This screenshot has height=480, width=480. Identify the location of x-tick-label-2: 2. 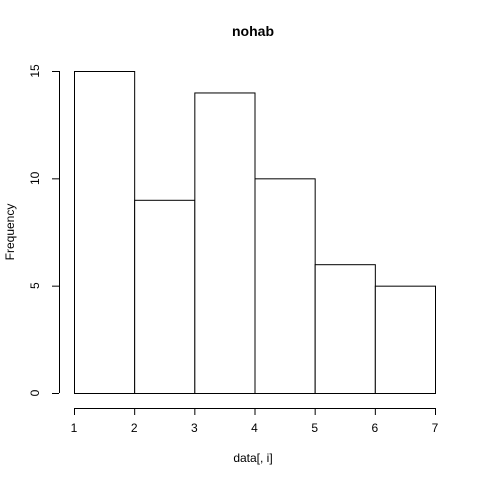
(134, 428).